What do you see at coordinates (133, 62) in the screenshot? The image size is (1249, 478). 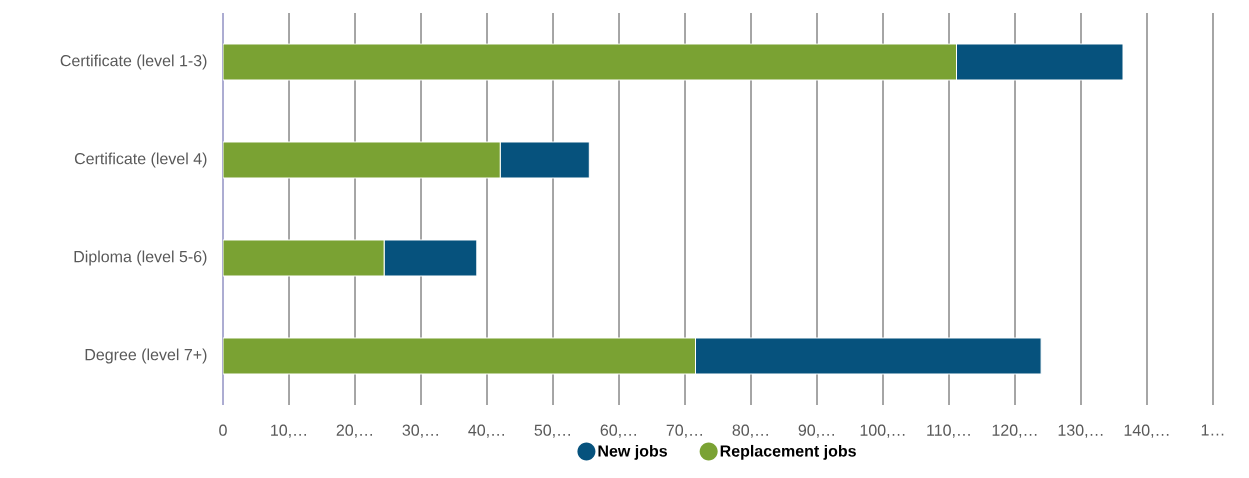 I see `y-tick-label: Certificate (level 1-3)` at bounding box center [133, 62].